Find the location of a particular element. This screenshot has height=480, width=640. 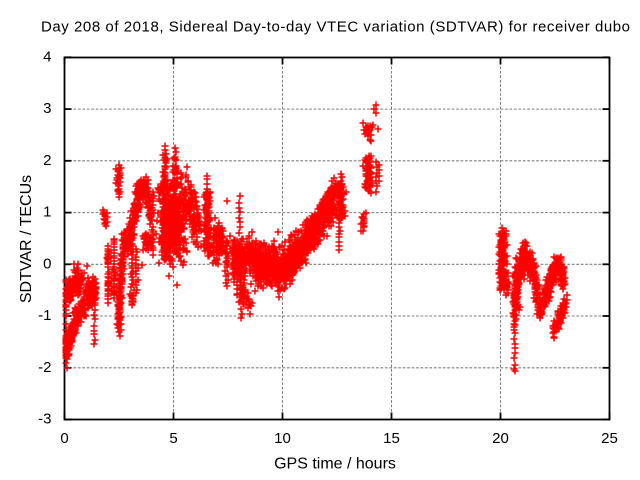

svg-text: SDTVAR / TECUs is located at coordinates (26, 239).